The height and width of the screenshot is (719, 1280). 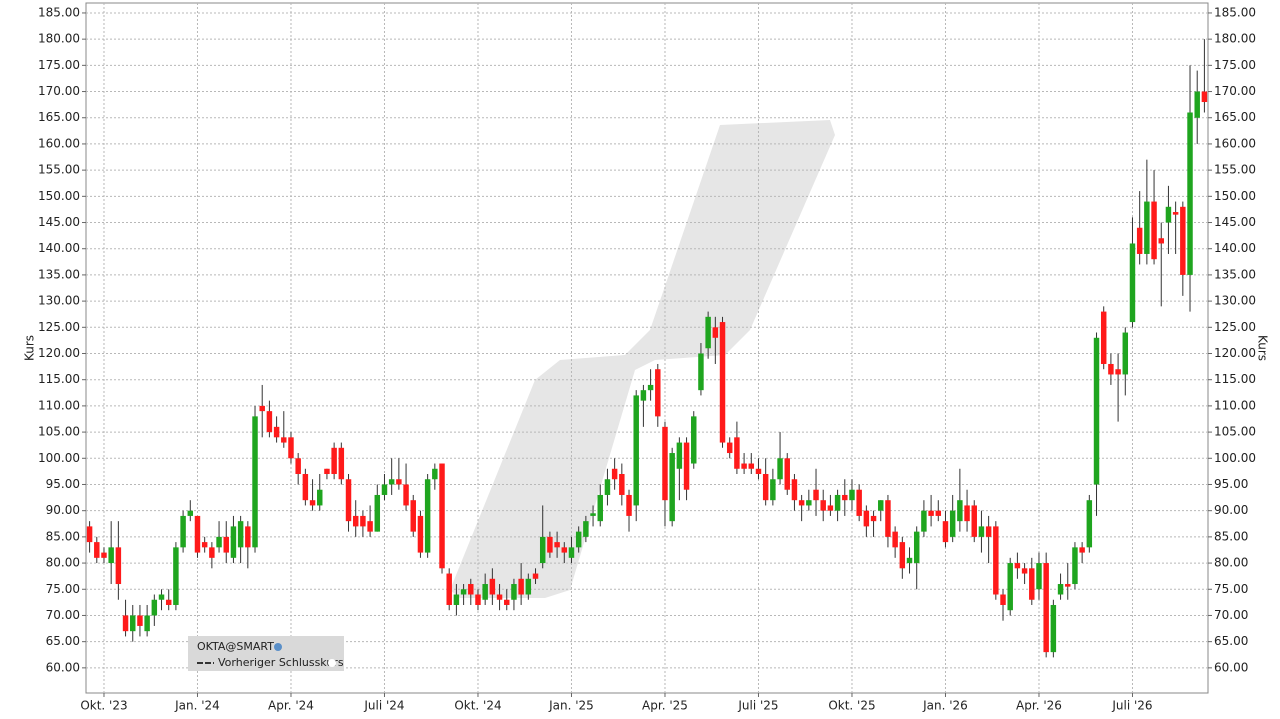 I want to click on y2-tick-label: 160.00, so click(x=1235, y=143).